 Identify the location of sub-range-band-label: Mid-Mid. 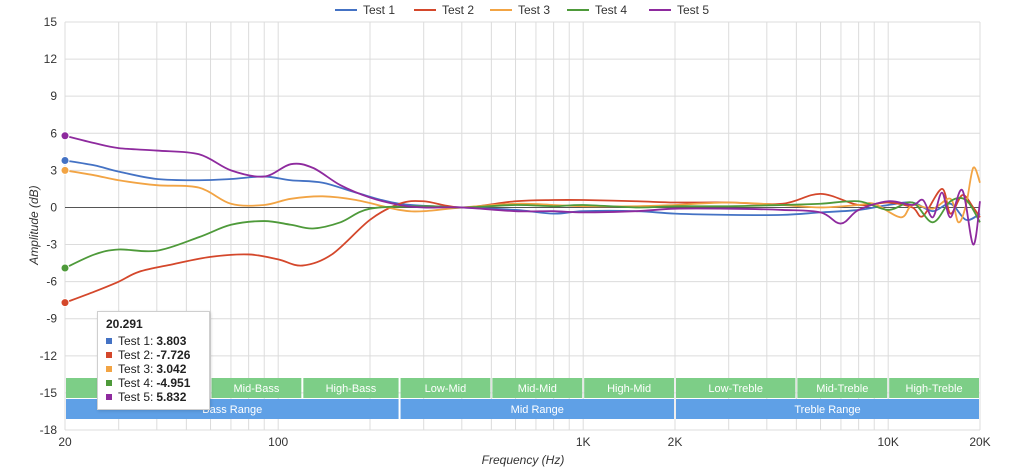
(537, 389).